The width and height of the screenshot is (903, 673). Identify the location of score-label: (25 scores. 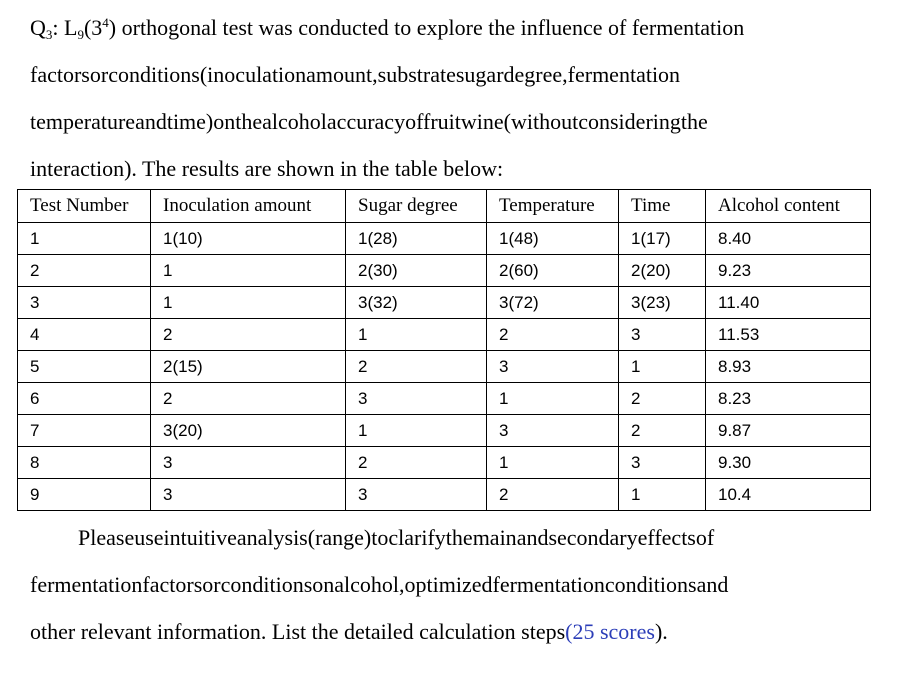
(610, 631).